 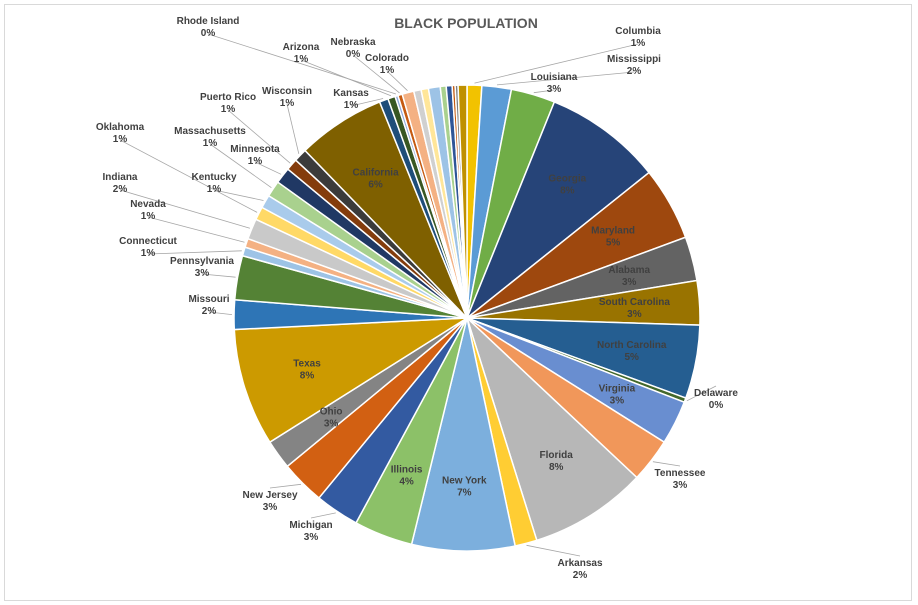 I want to click on slice-percent-south-carolina: 3%, so click(x=634, y=314).